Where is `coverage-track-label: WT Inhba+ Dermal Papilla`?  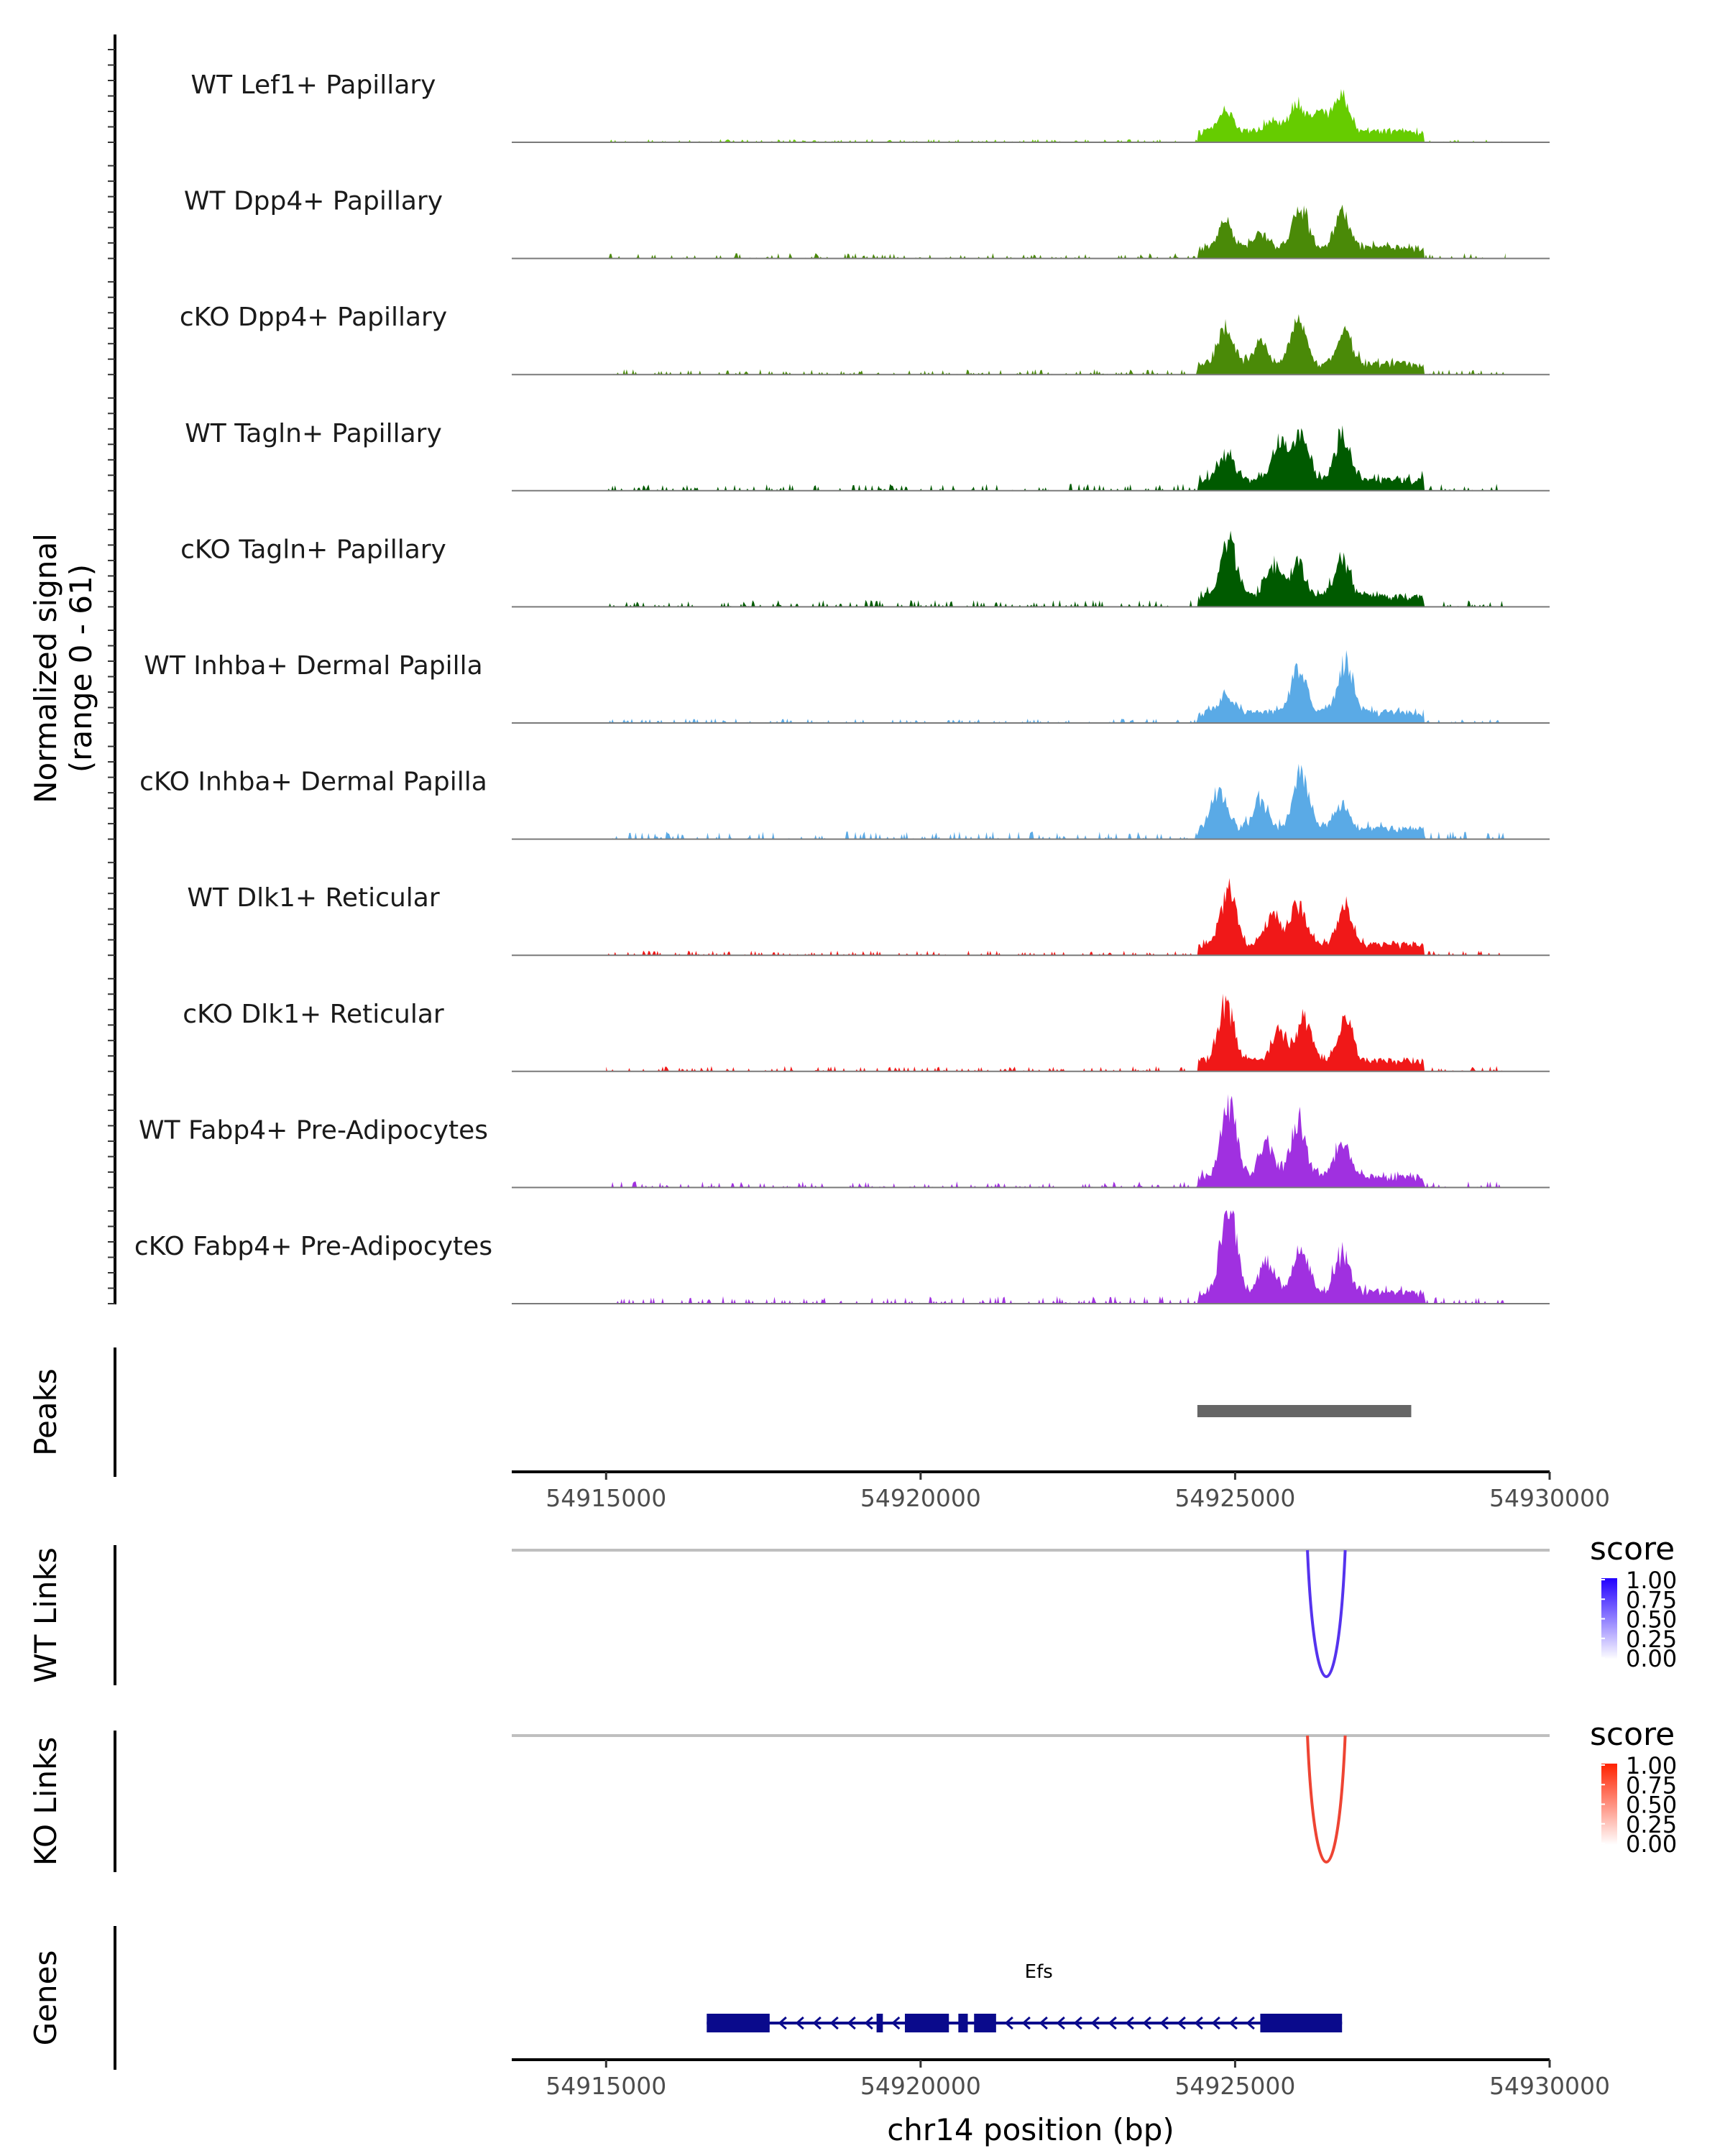
coverage-track-label: WT Inhba+ Dermal Papilla is located at coordinates (313, 666).